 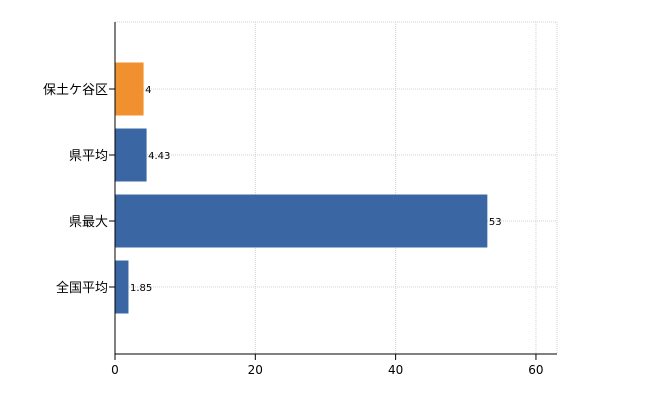 I want to click on bar-value-label: 53, so click(x=495, y=222).